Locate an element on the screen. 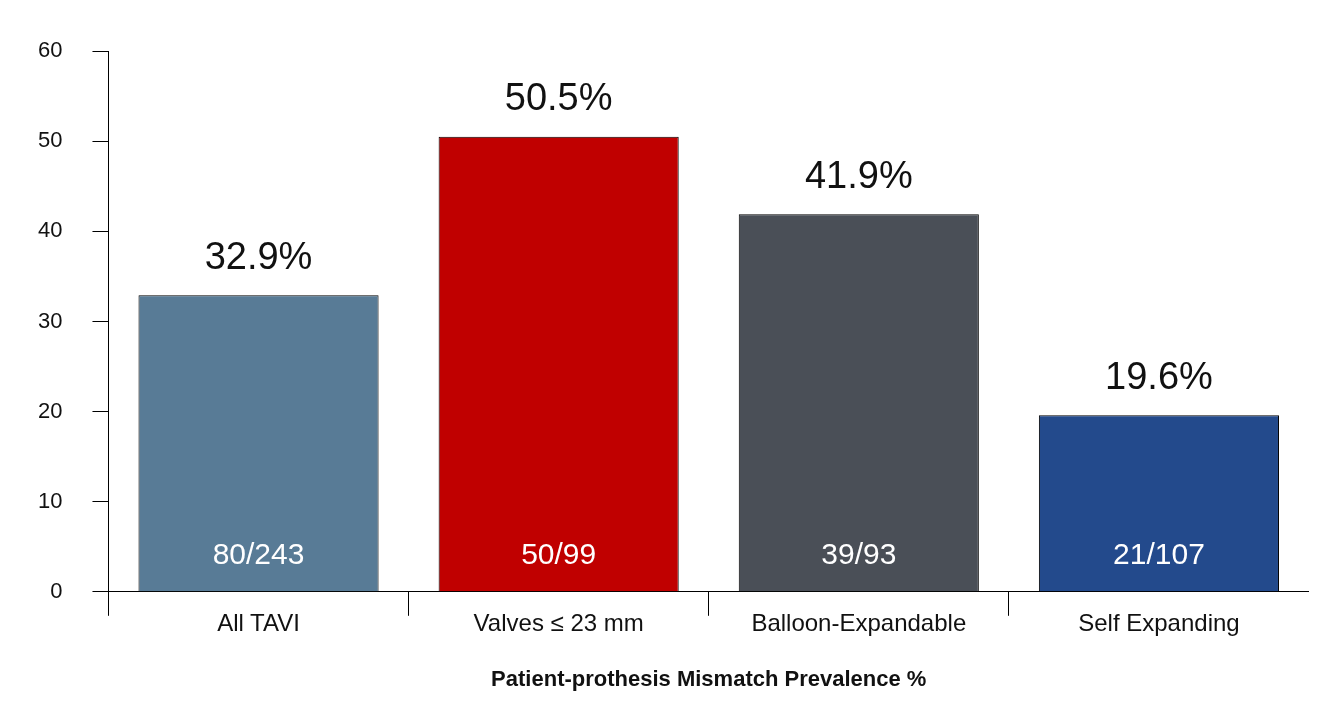  y-tick-label: 10 is located at coordinates (50, 500).